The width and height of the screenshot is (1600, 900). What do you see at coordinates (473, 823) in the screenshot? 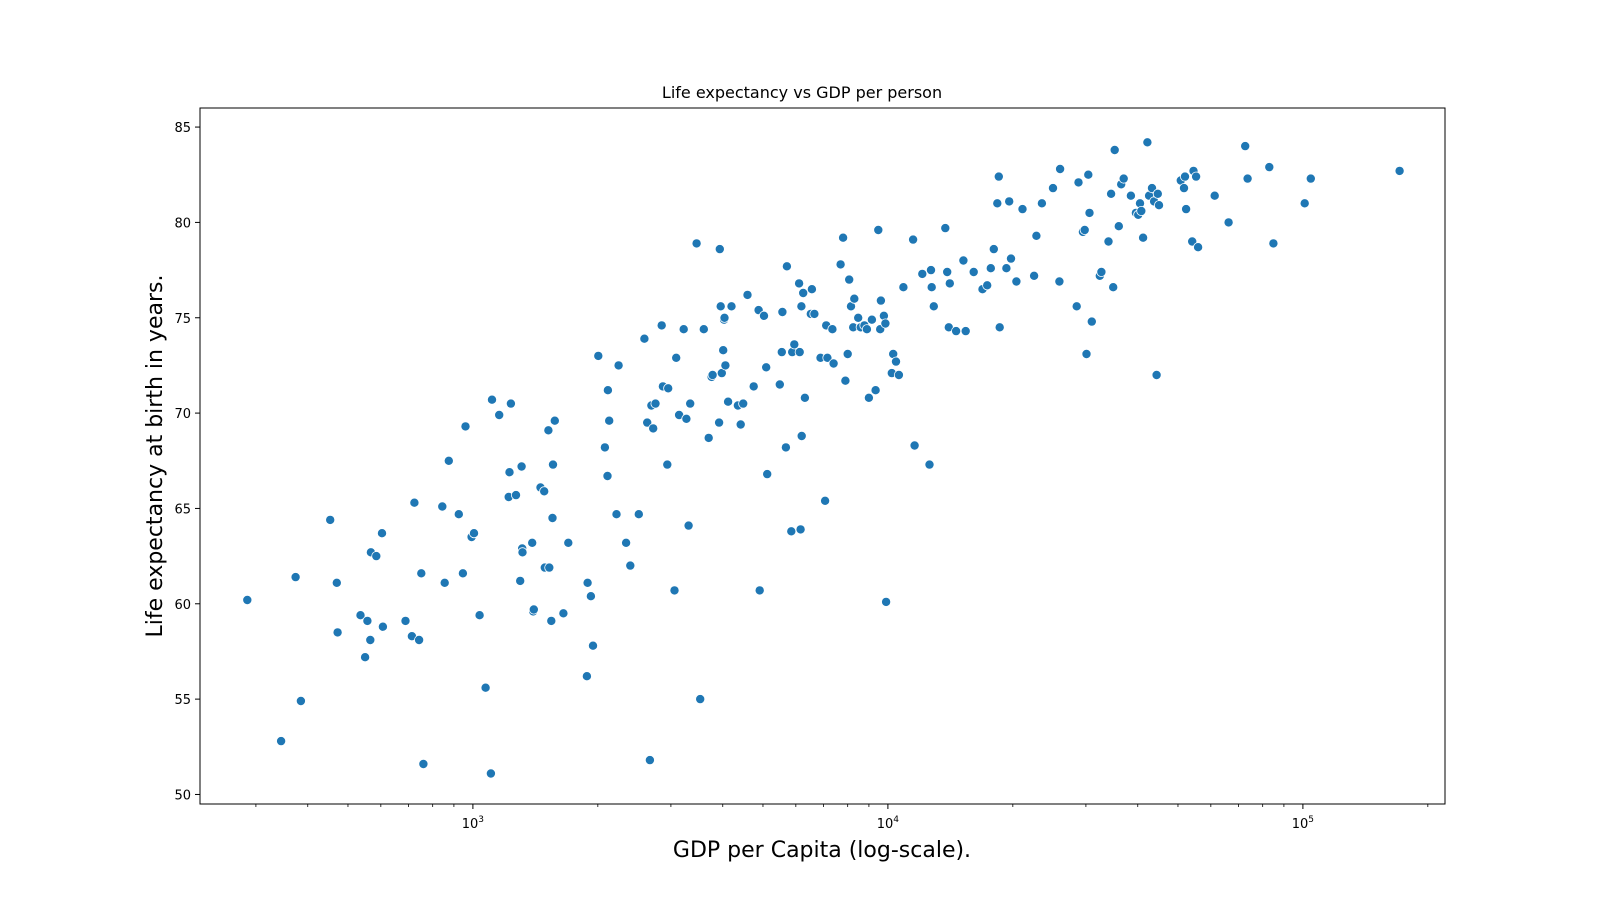
I see `x-tick-label: 10³` at bounding box center [473, 823].